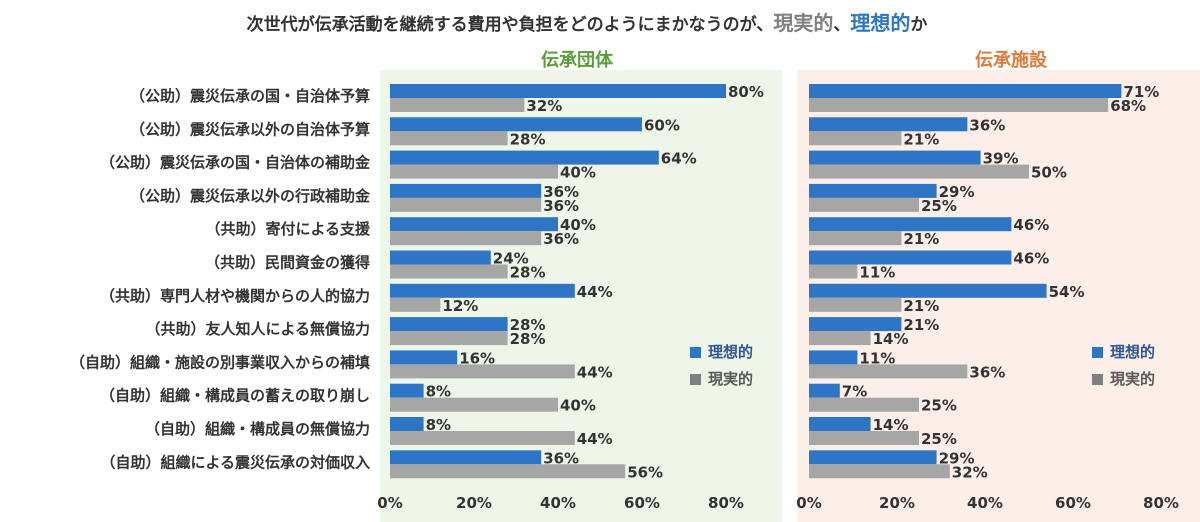 The image size is (1200, 522). Describe the element at coordinates (235, 462) in the screenshot. I see `category-label: （自助）組織による震災伝承の対価収入` at that location.